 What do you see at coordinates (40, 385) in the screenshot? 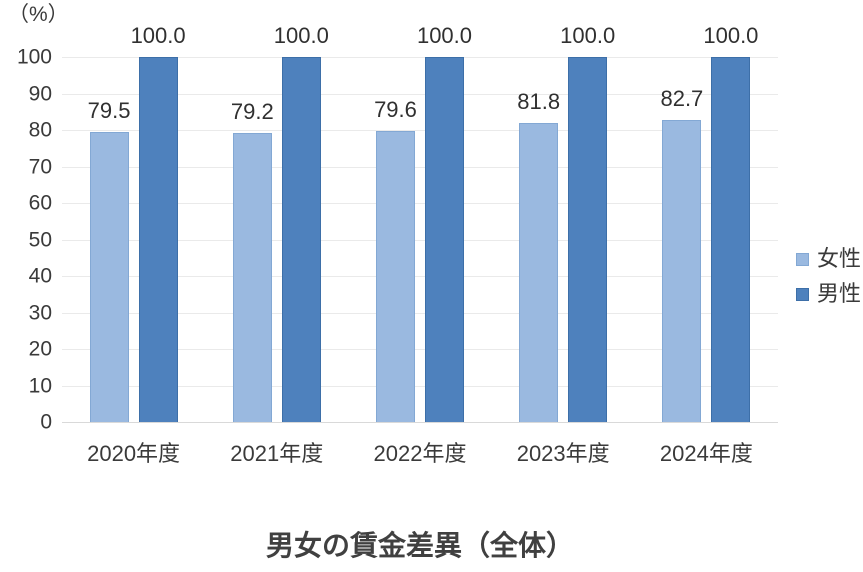
I see `y-tick-label: 10` at bounding box center [40, 385].